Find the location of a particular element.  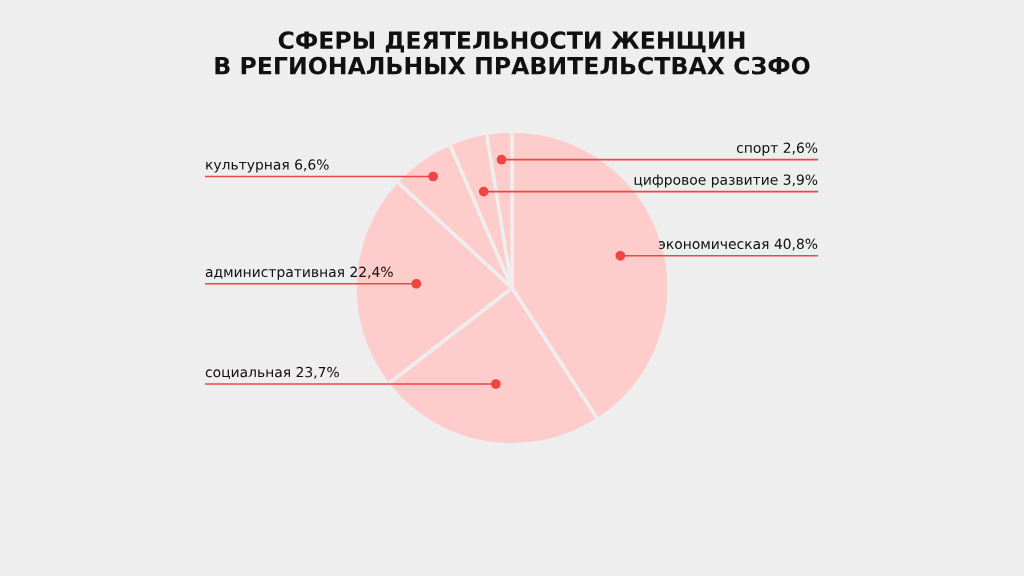

slice-label: административная 22,4% is located at coordinates (299, 273).